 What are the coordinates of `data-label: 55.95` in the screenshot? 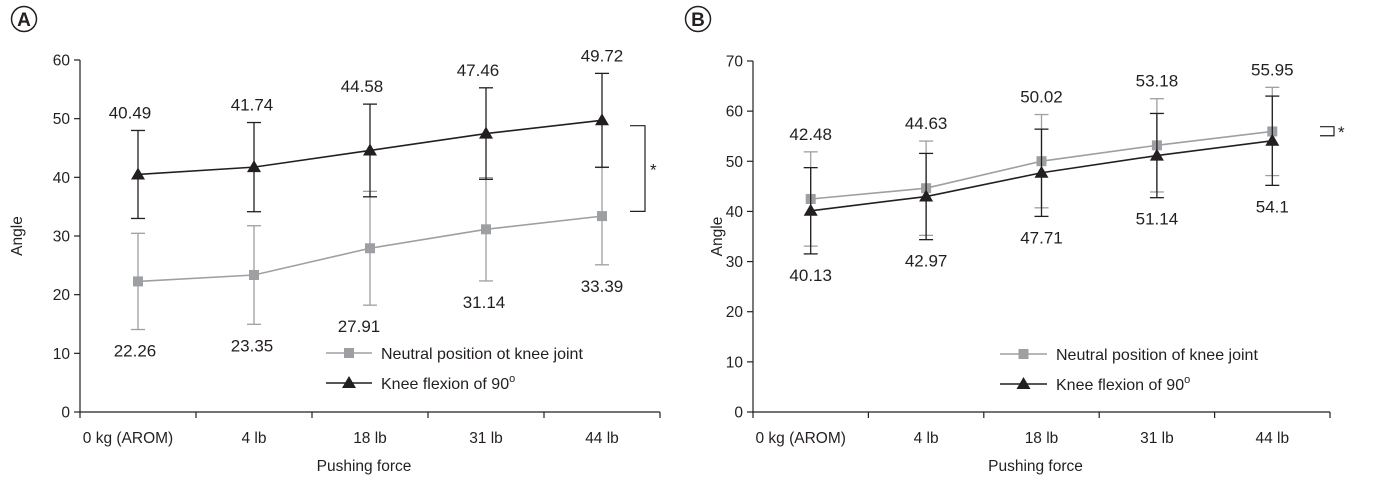 It's located at (1272, 69).